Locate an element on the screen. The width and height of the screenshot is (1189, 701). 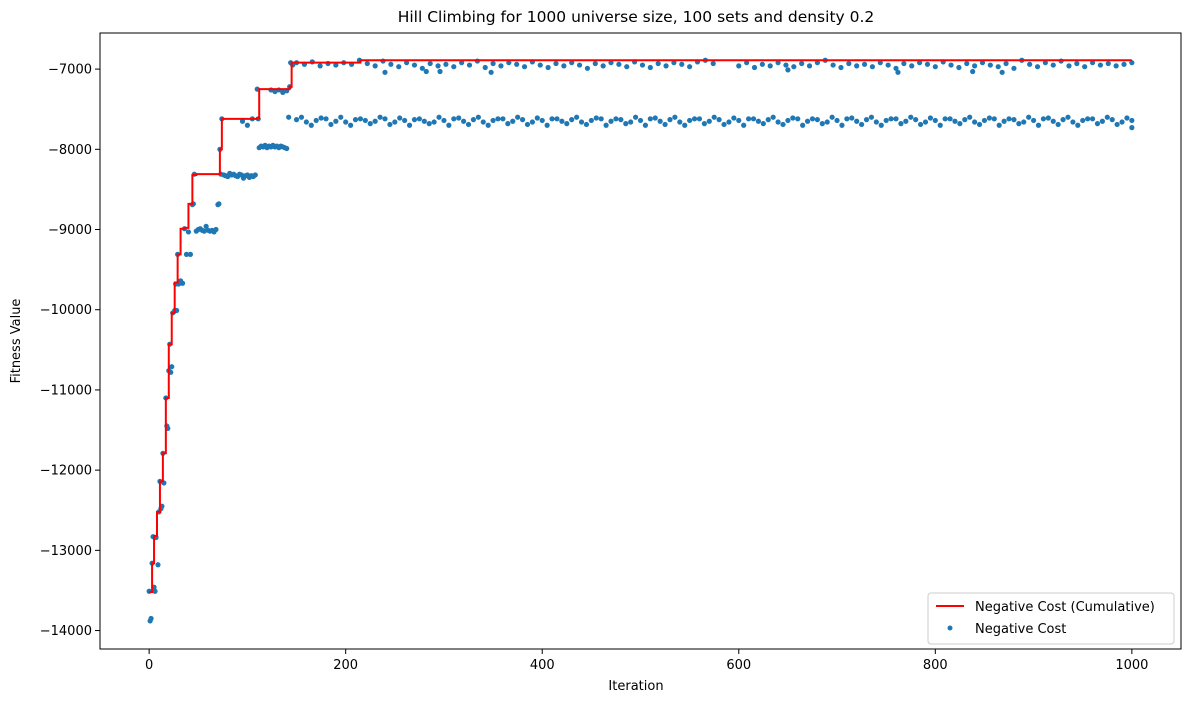
legend: Negative Cost (Cumulative) Negative Cost is located at coordinates (1051, 618).